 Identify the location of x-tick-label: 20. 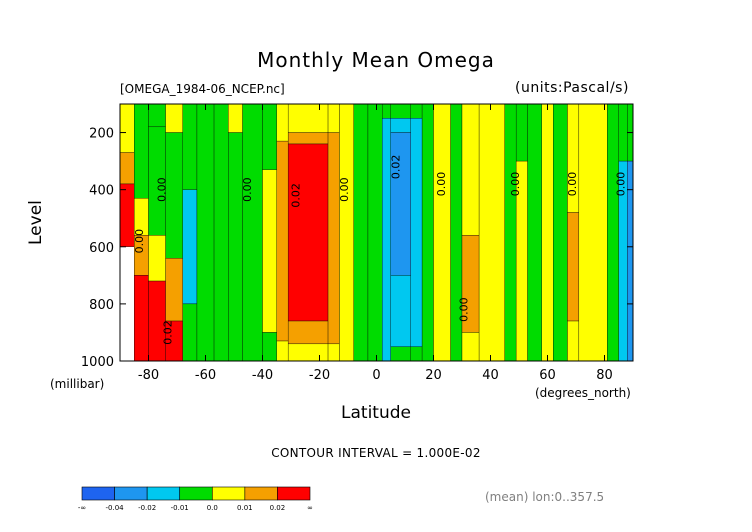
(433, 375).